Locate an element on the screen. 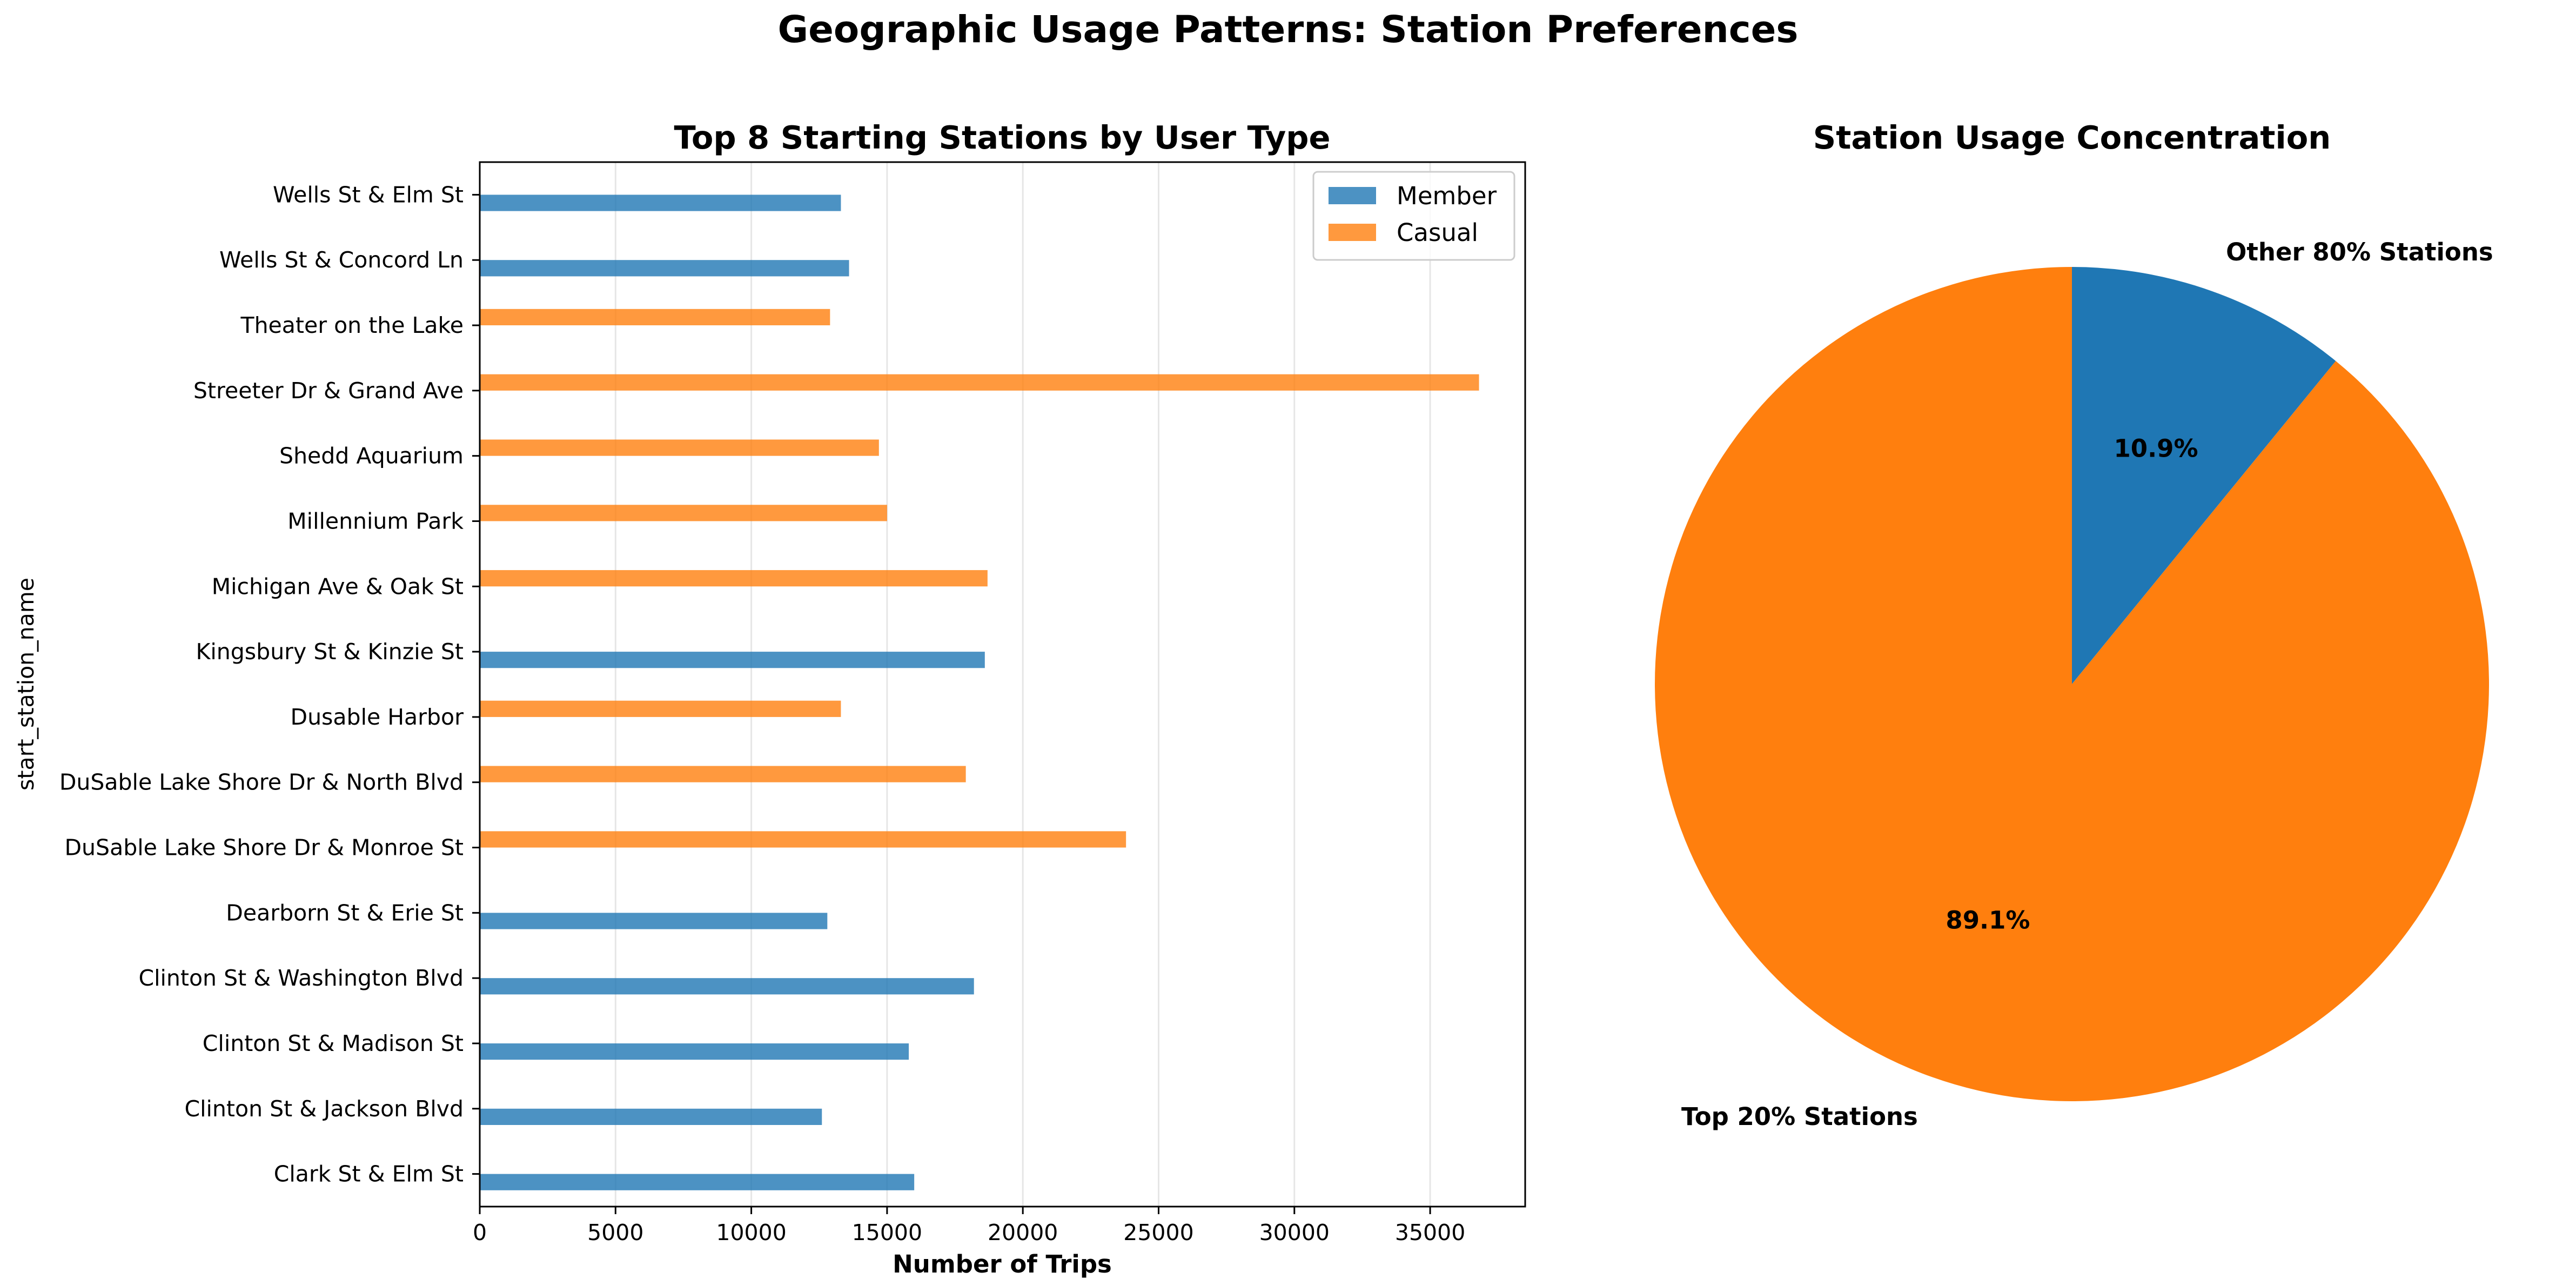 This screenshot has width=2576, height=1279. y-tick-label: DuSable Lake Shore Dr & North Blvd is located at coordinates (261, 782).